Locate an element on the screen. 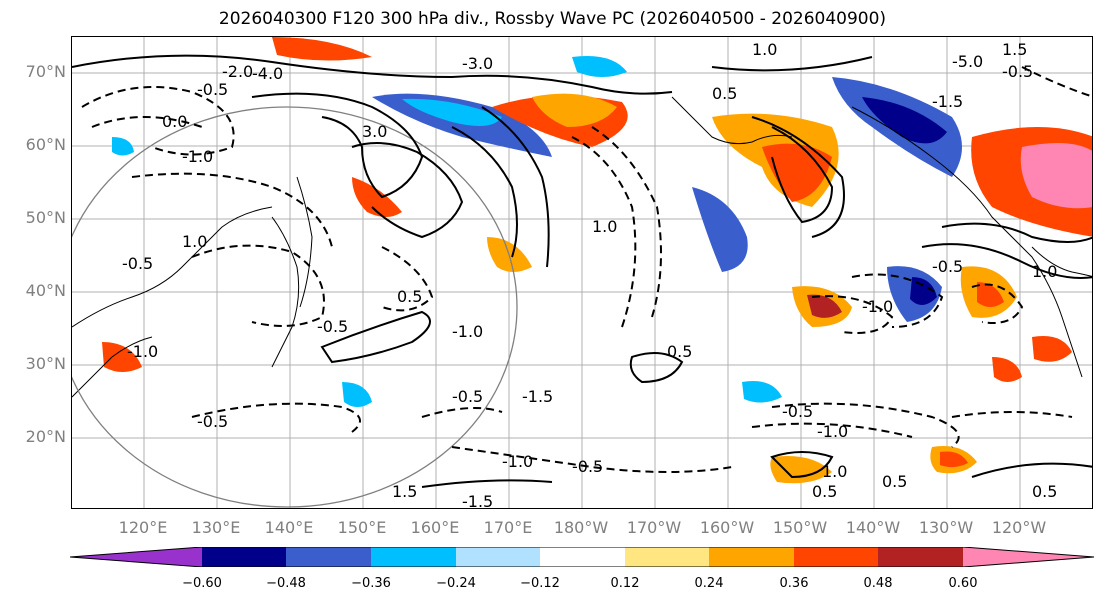 The width and height of the screenshot is (1105, 604). lon-label: 160°W is located at coordinates (727, 527).